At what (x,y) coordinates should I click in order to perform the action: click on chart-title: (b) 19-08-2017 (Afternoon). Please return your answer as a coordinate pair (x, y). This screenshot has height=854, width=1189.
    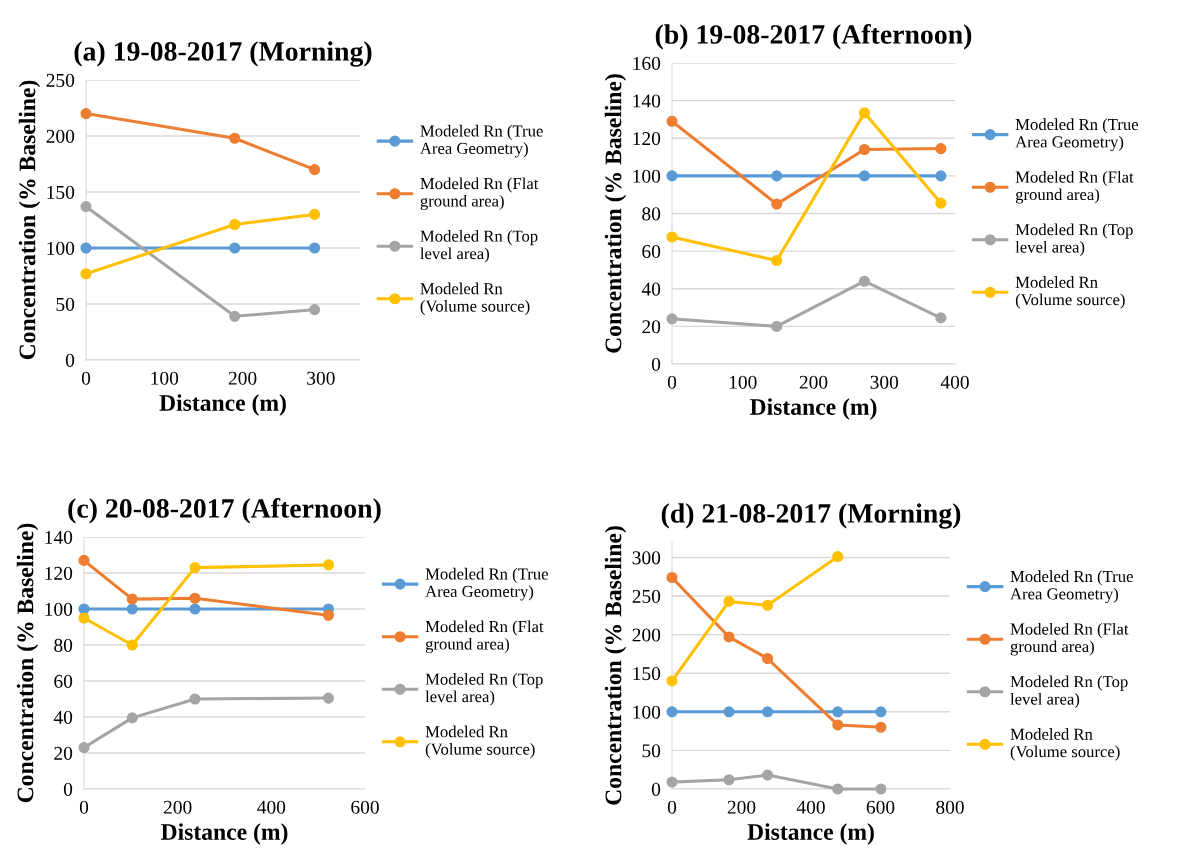
    Looking at the image, I should click on (813, 37).